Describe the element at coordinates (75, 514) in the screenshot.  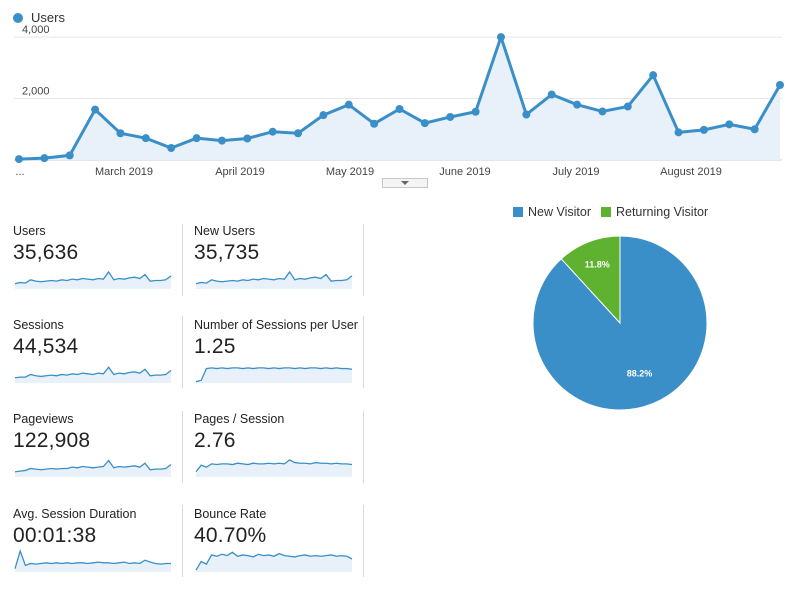
I see `metric-label: Avg. Session Duration` at that location.